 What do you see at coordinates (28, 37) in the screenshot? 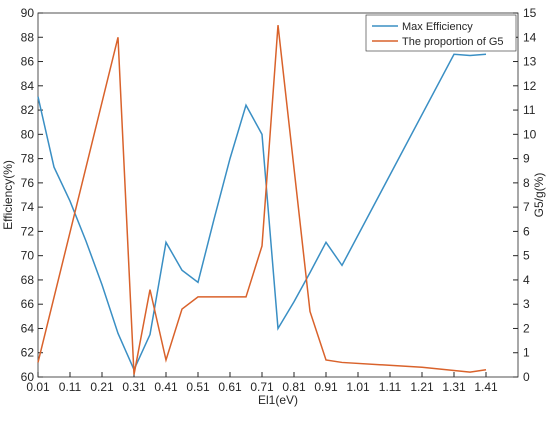
I see `y-tick-label: 88` at bounding box center [28, 37].